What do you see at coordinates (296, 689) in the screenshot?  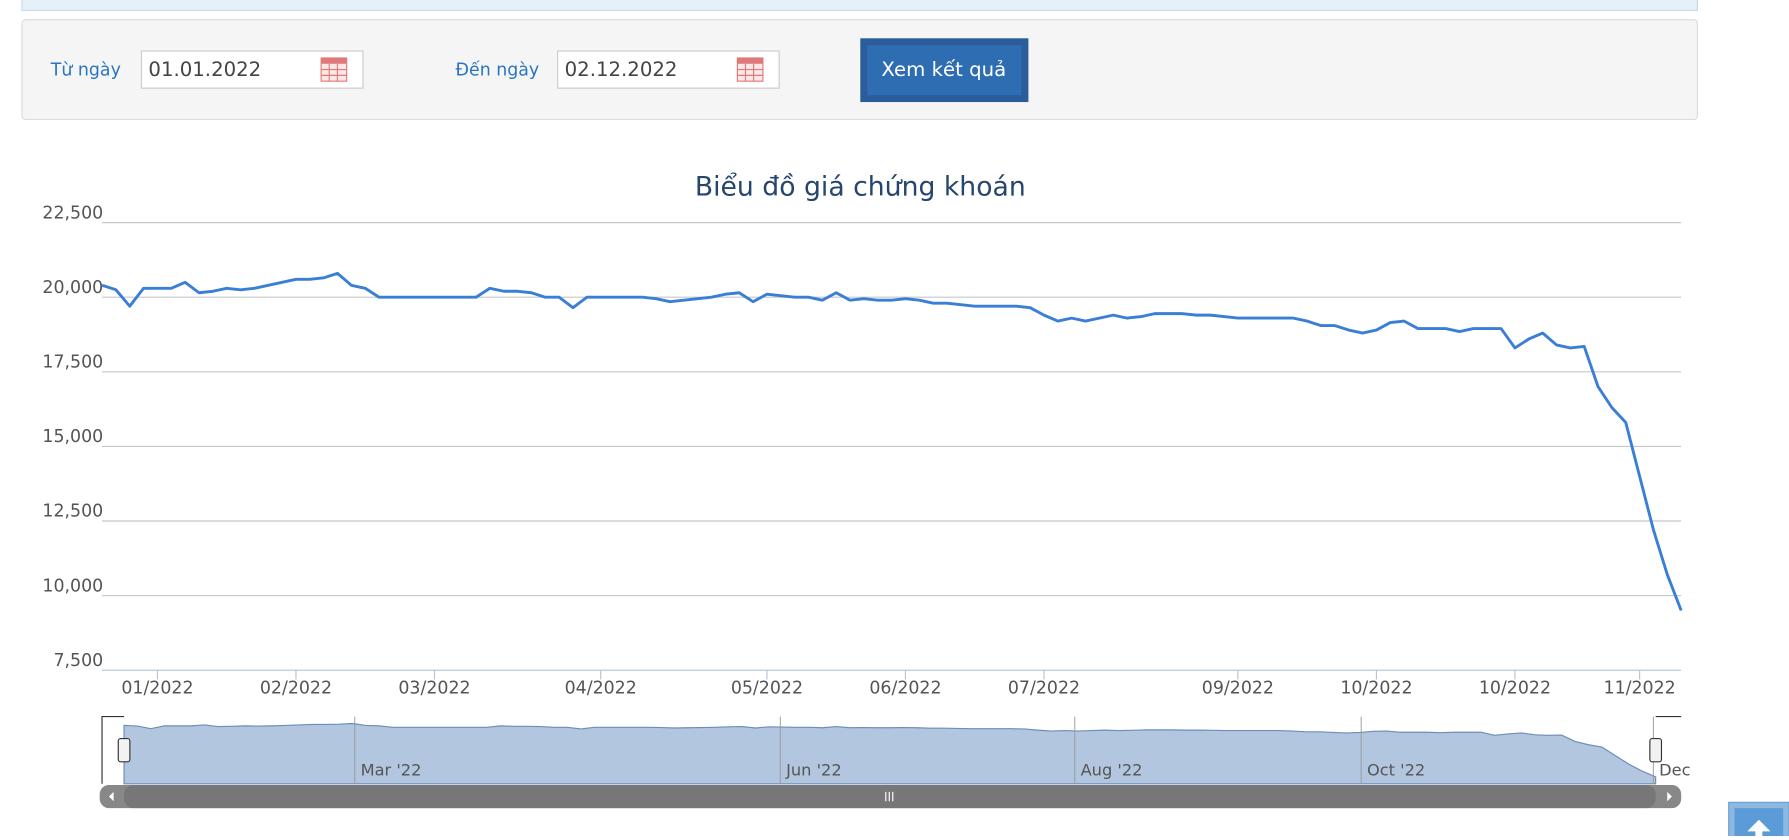 I see `x-tick-label: 02/2022` at bounding box center [296, 689].